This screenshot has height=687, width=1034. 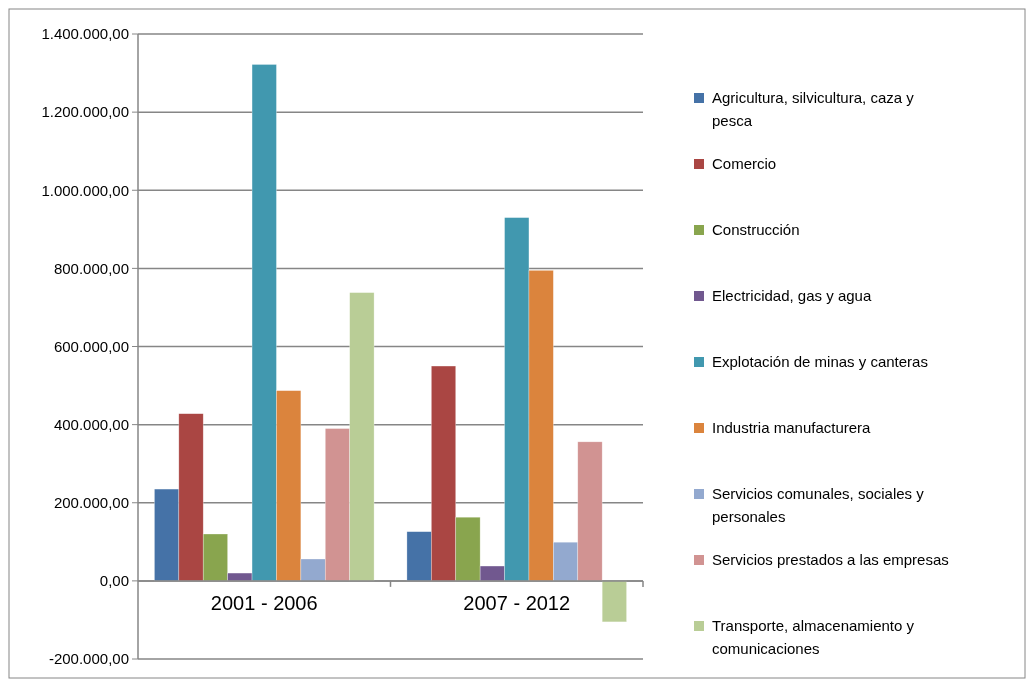 I want to click on legend-label: Explotación de minas y canteras, so click(x=820, y=362).